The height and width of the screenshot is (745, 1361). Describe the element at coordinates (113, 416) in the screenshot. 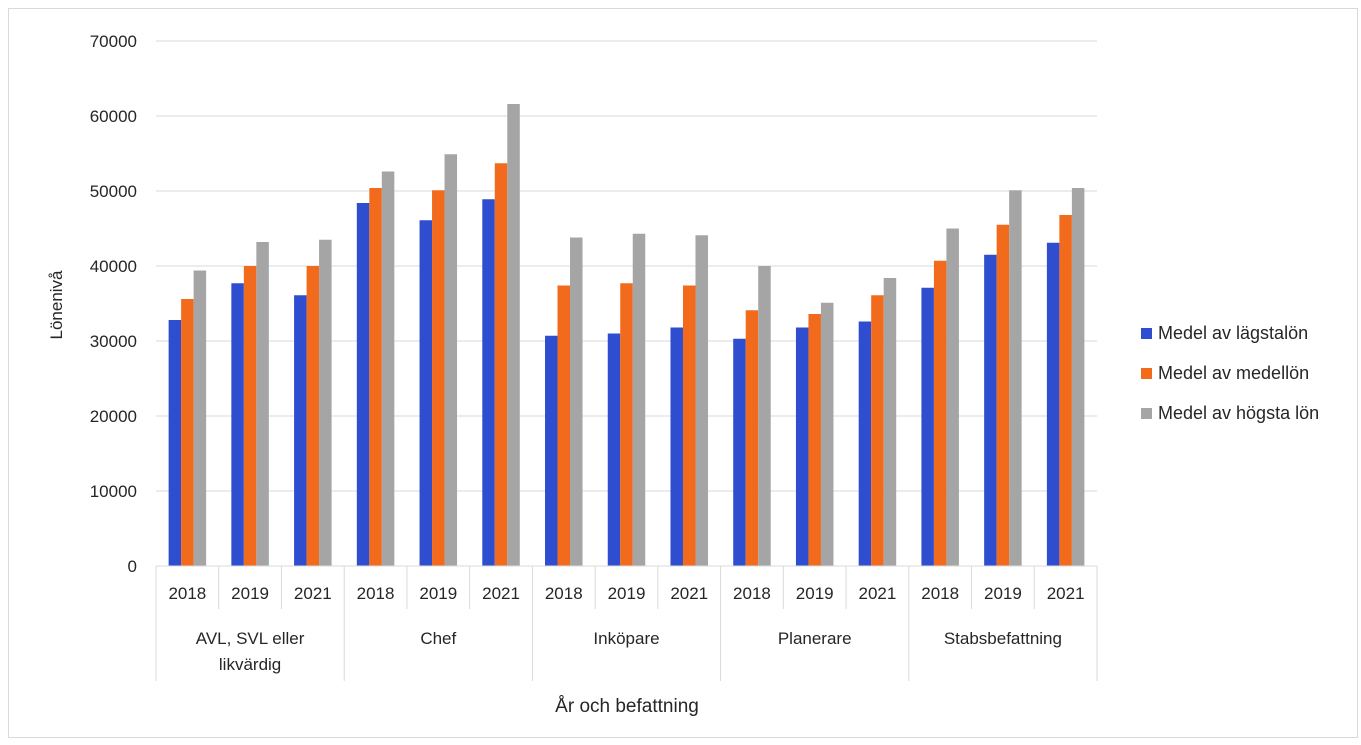

I see `y-tick-label: 20000` at that location.